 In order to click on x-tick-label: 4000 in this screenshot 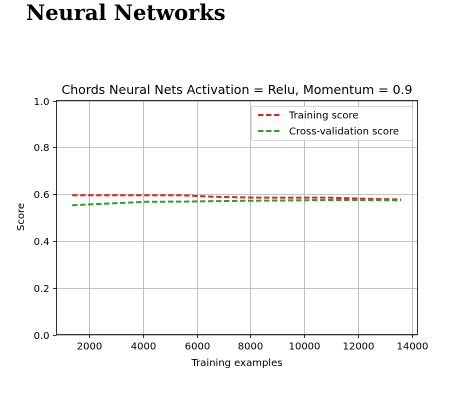, I will do `click(143, 347)`.